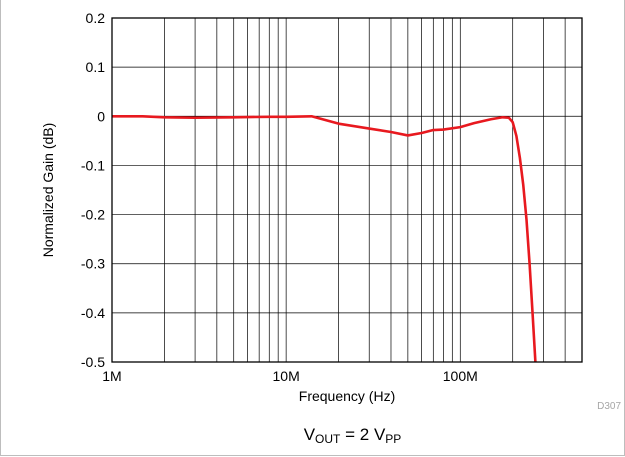 The height and width of the screenshot is (457, 625). What do you see at coordinates (347, 396) in the screenshot?
I see `x-axis-label: Frequency (Hz)` at bounding box center [347, 396].